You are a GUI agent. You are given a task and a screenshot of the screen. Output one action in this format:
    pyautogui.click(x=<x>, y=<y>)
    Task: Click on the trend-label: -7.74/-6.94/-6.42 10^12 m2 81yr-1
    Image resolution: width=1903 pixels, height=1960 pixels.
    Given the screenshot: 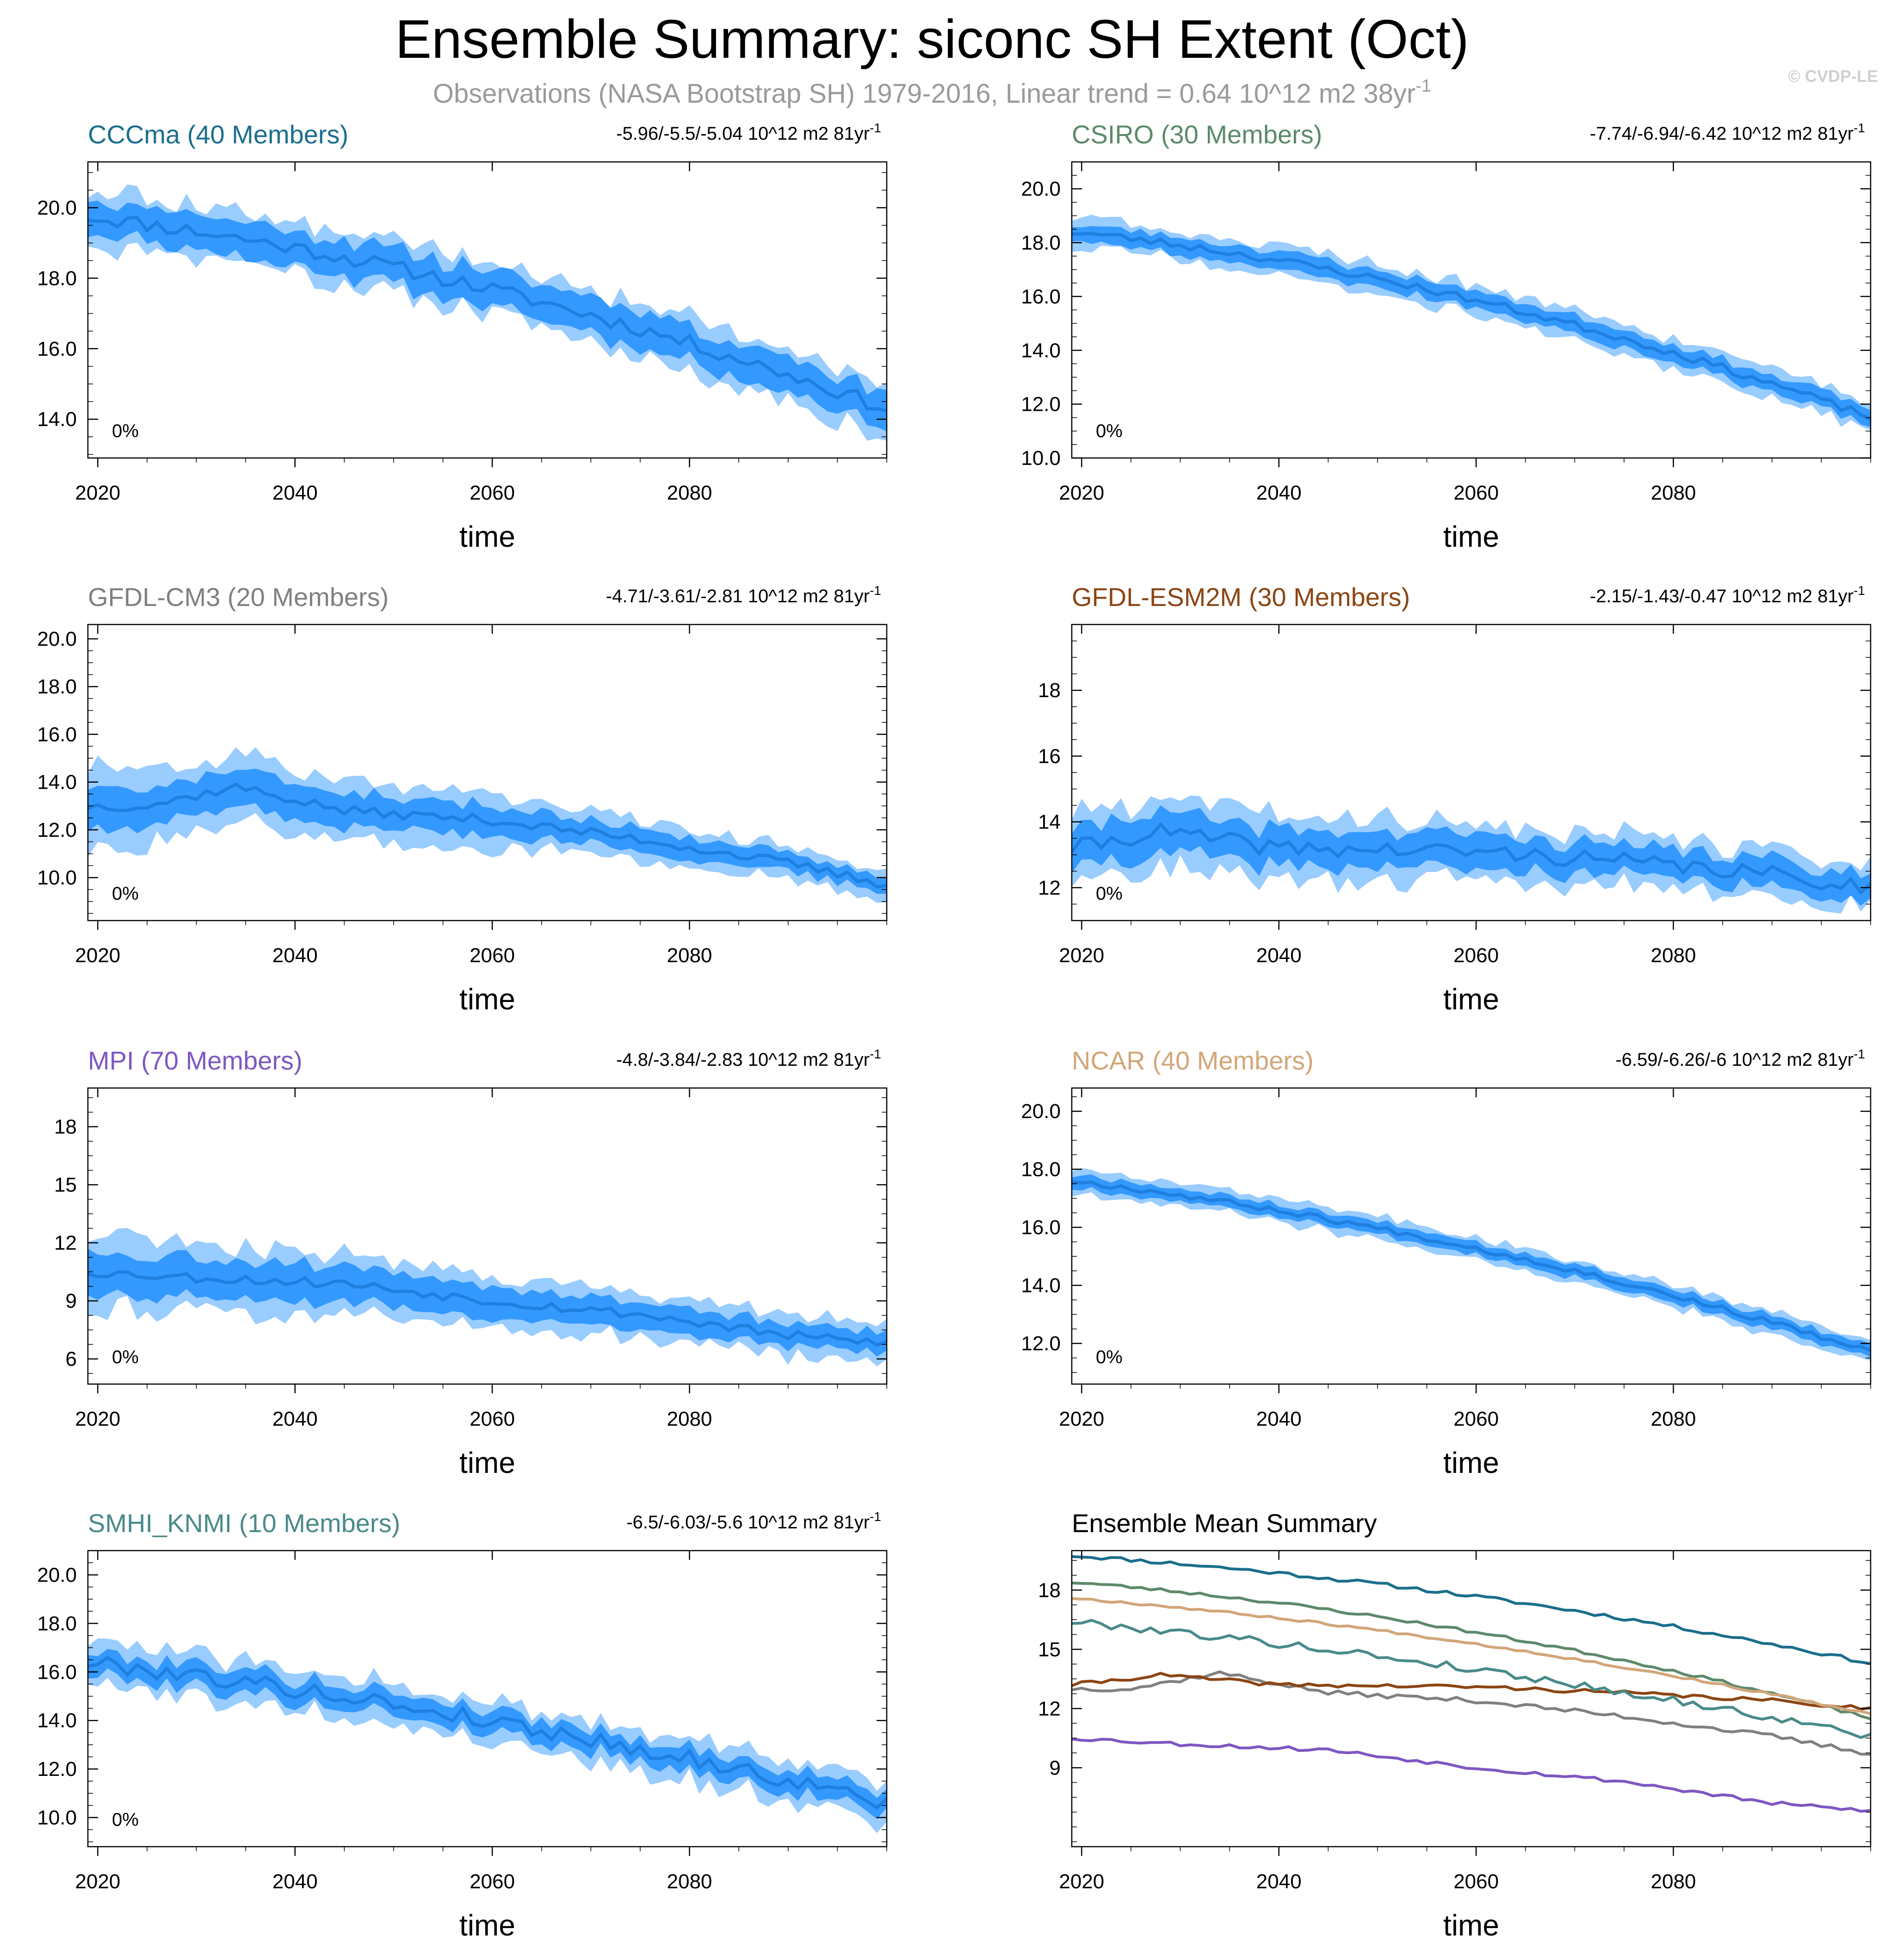 What is the action you would take?
    pyautogui.click(x=1727, y=132)
    